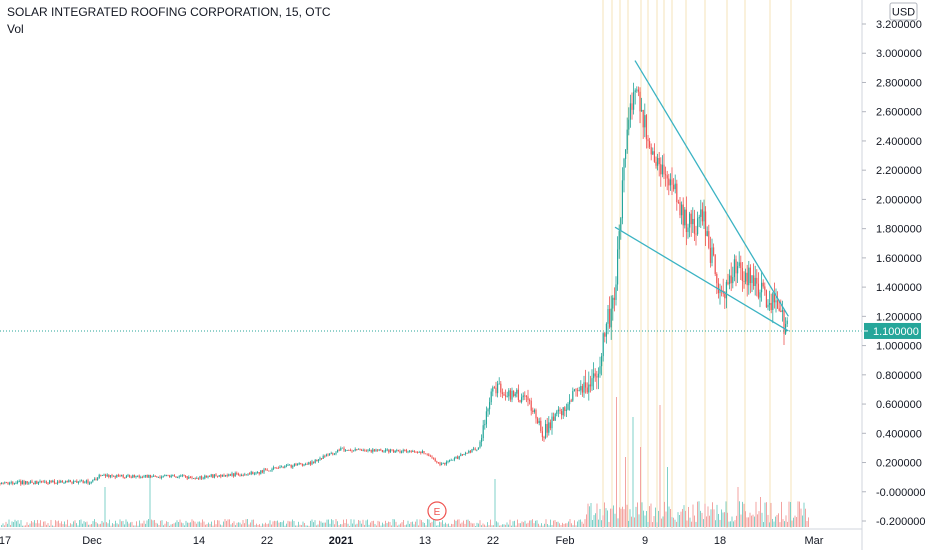 This screenshot has height=555, width=932. What do you see at coordinates (701, 279) in the screenshot?
I see `trendline-lower` at bounding box center [701, 279].